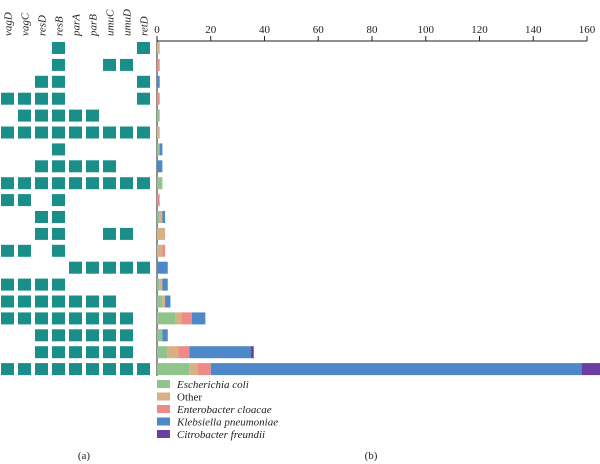 The image size is (600, 464). Describe the element at coordinates (160, 335) in the screenshot. I see `bar-row18-escherichia-coli` at that location.